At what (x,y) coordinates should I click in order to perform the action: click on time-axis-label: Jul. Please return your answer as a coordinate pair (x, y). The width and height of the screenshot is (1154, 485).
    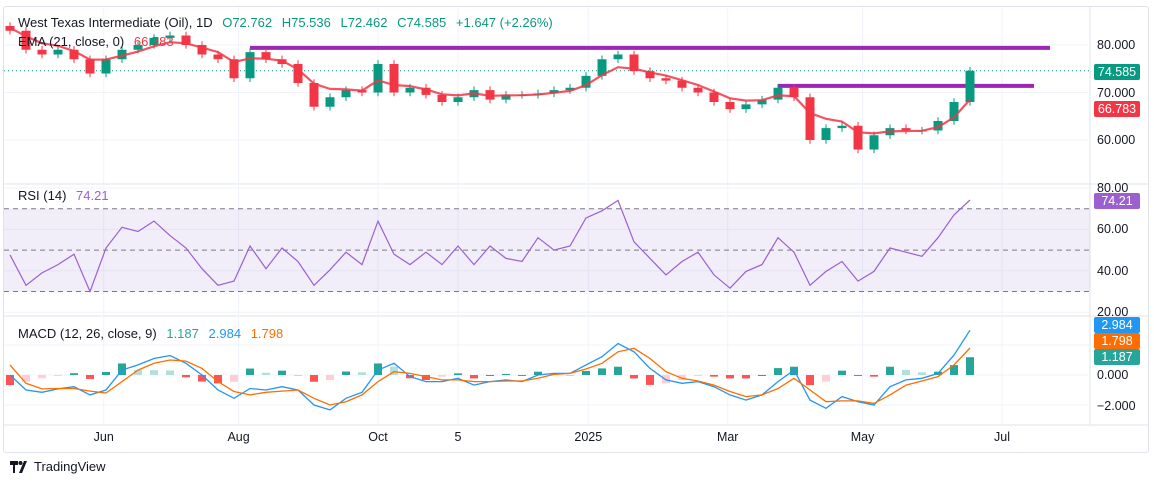
    Looking at the image, I should click on (1002, 437).